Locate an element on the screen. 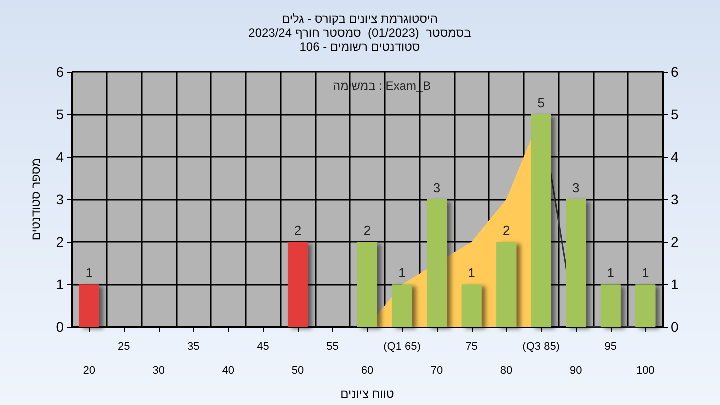 This screenshot has height=405, width=720. chart-title: היסטוגרמת ציונים בקורס - גלים is located at coordinates (360, 19).